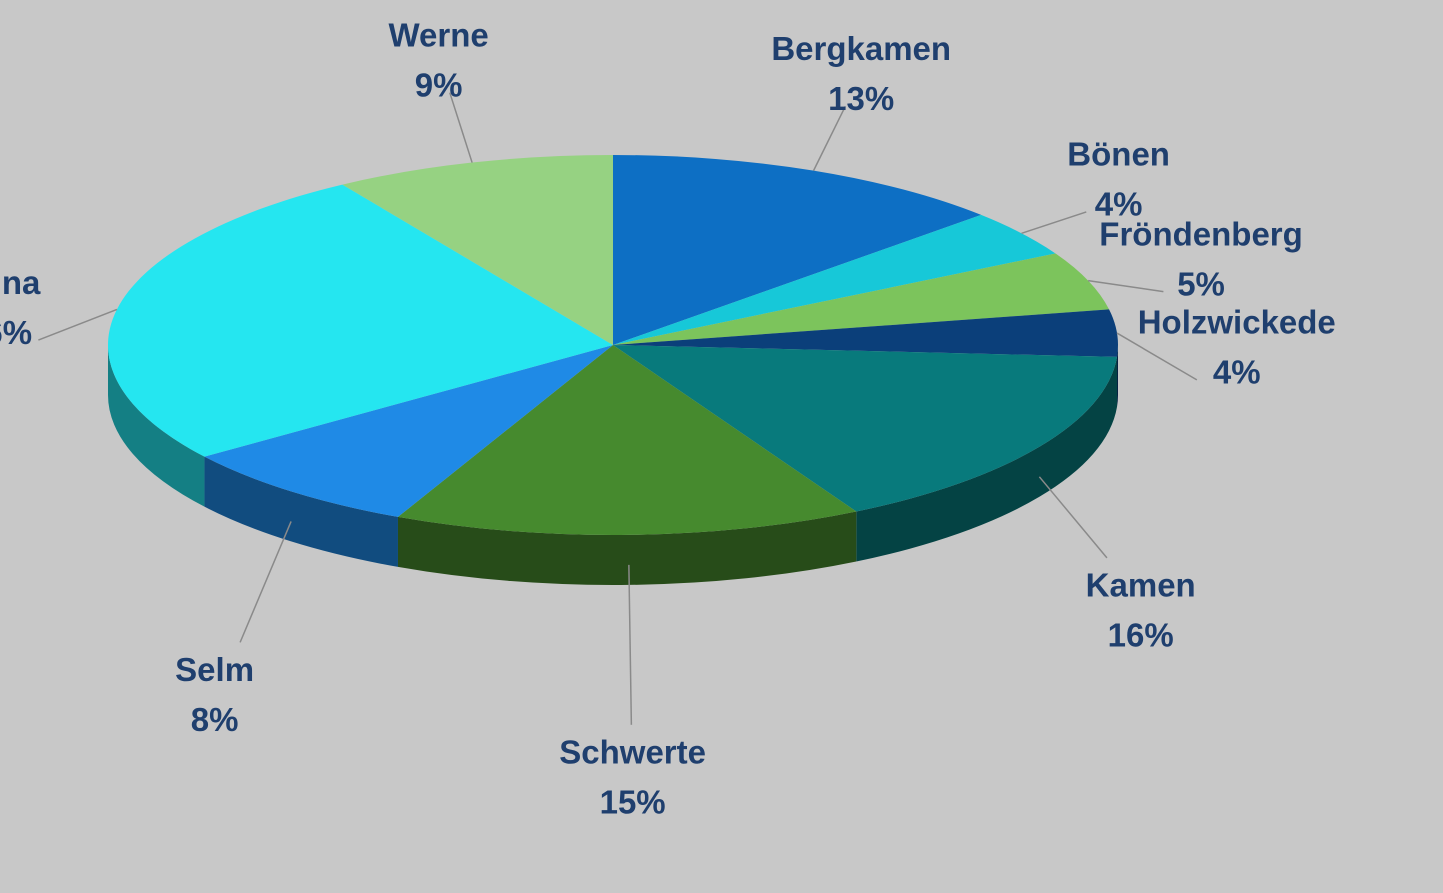  I want to click on value-label: 5%, so click(1201, 283).